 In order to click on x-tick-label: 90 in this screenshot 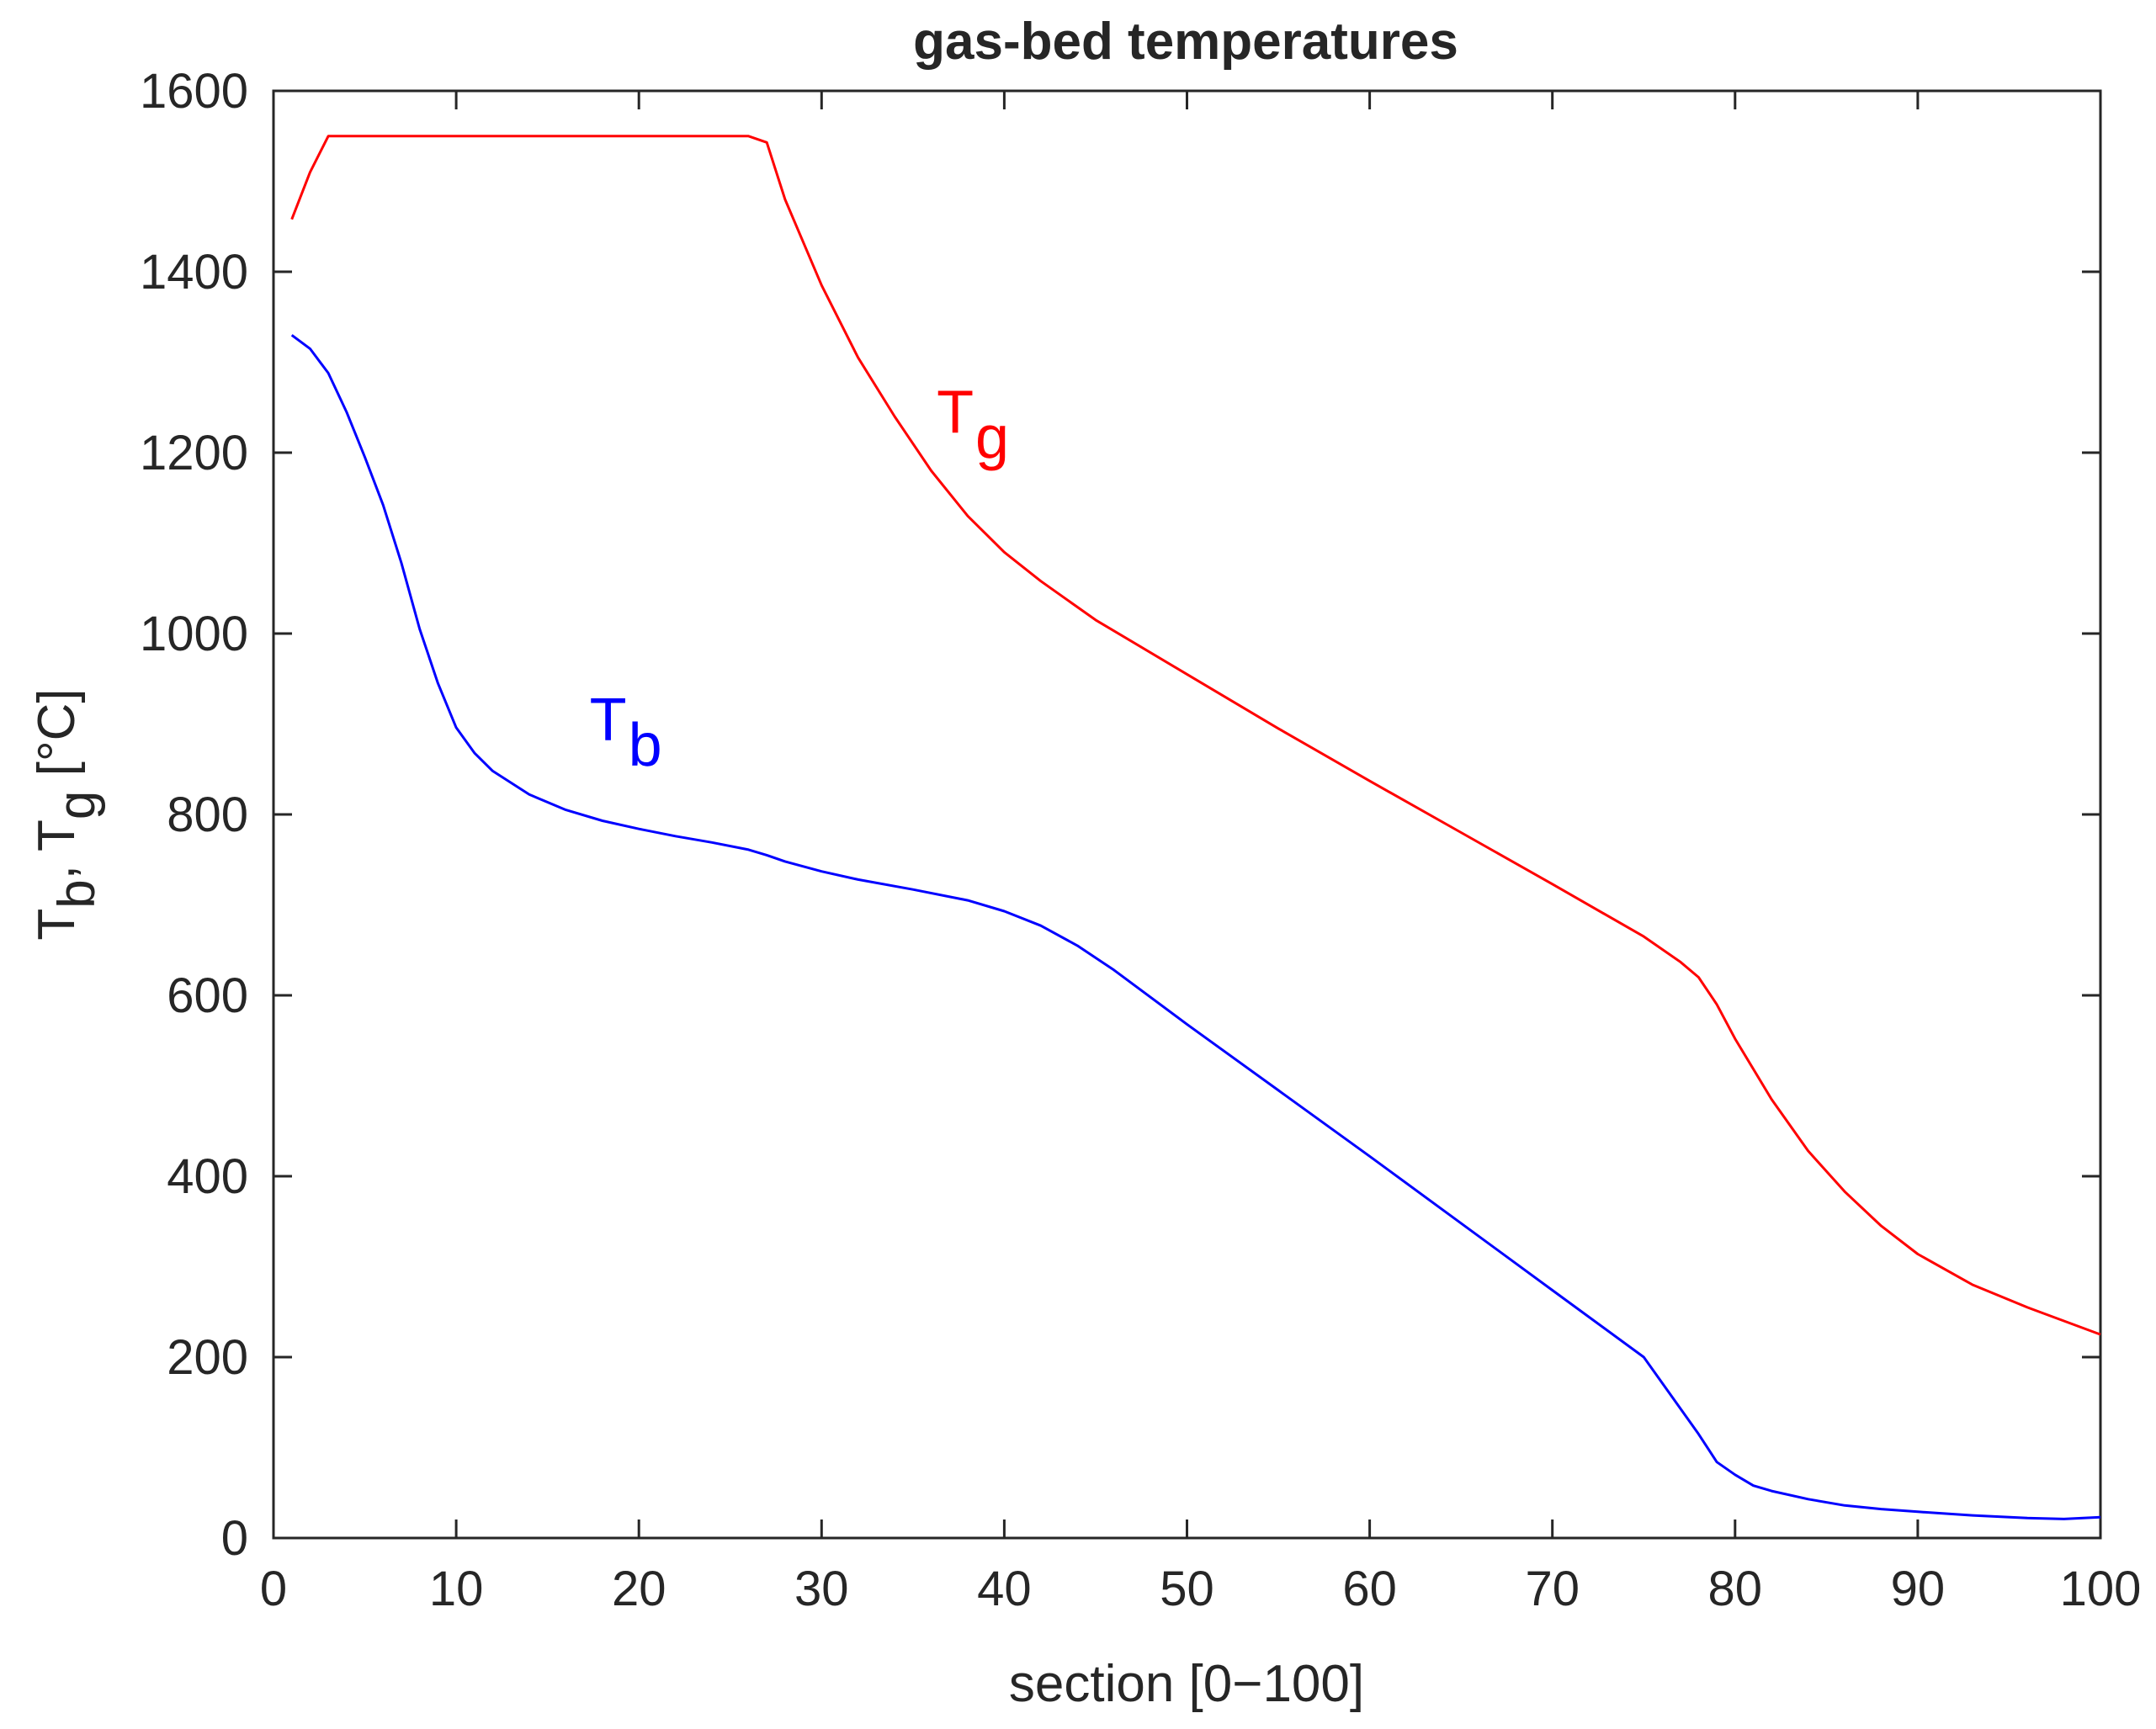, I will do `click(1918, 1589)`.